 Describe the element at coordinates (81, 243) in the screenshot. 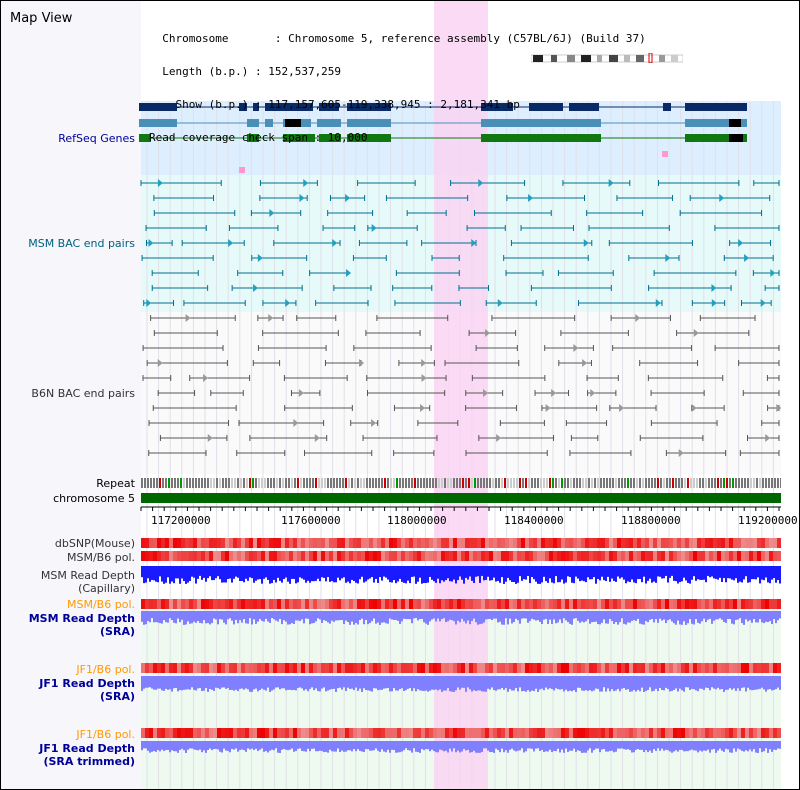

I see `track-label-msm-bac: MSM BAC end pairs` at that location.